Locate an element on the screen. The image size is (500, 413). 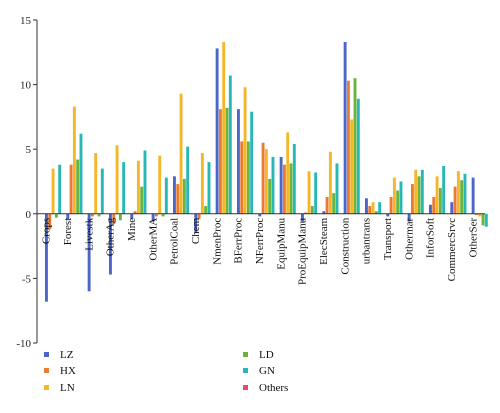
category-label: OtherSer is located at coordinates (473, 237).